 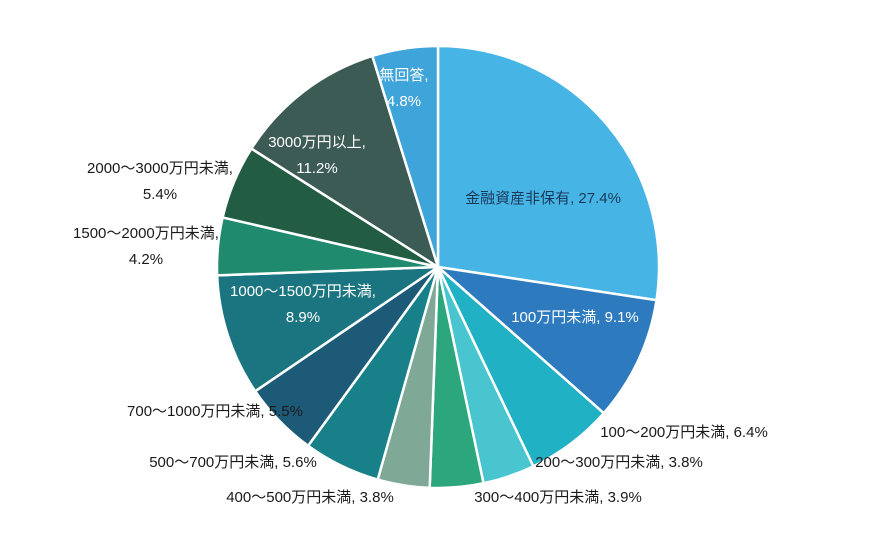 I want to click on slice-label-1: 金融資産非保有, 27.4%, so click(x=543, y=198).